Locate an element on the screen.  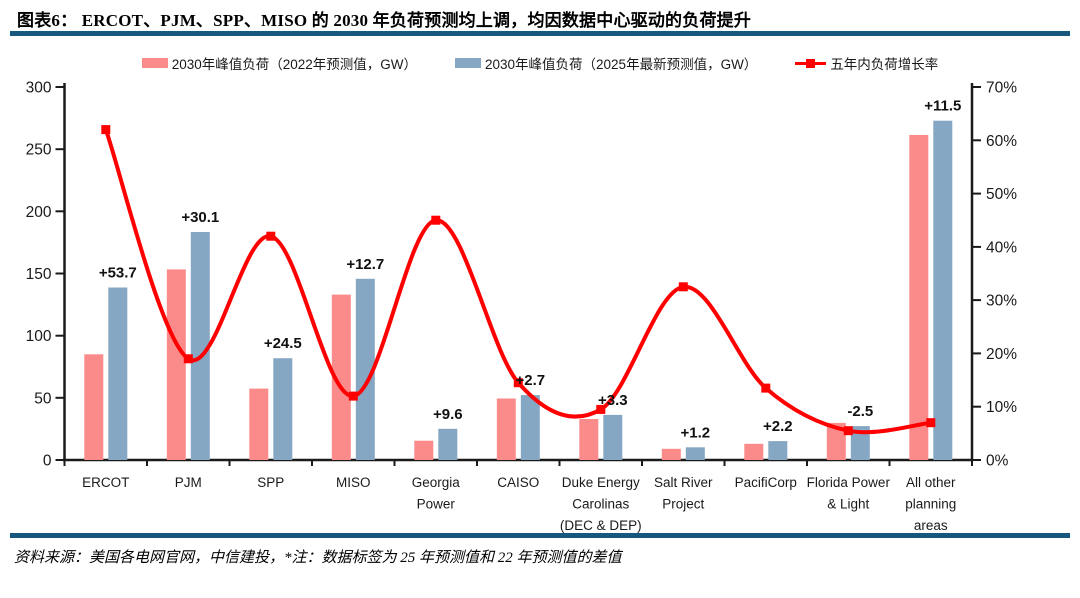
left-axis-tick-label: 0 is located at coordinates (47, 461).